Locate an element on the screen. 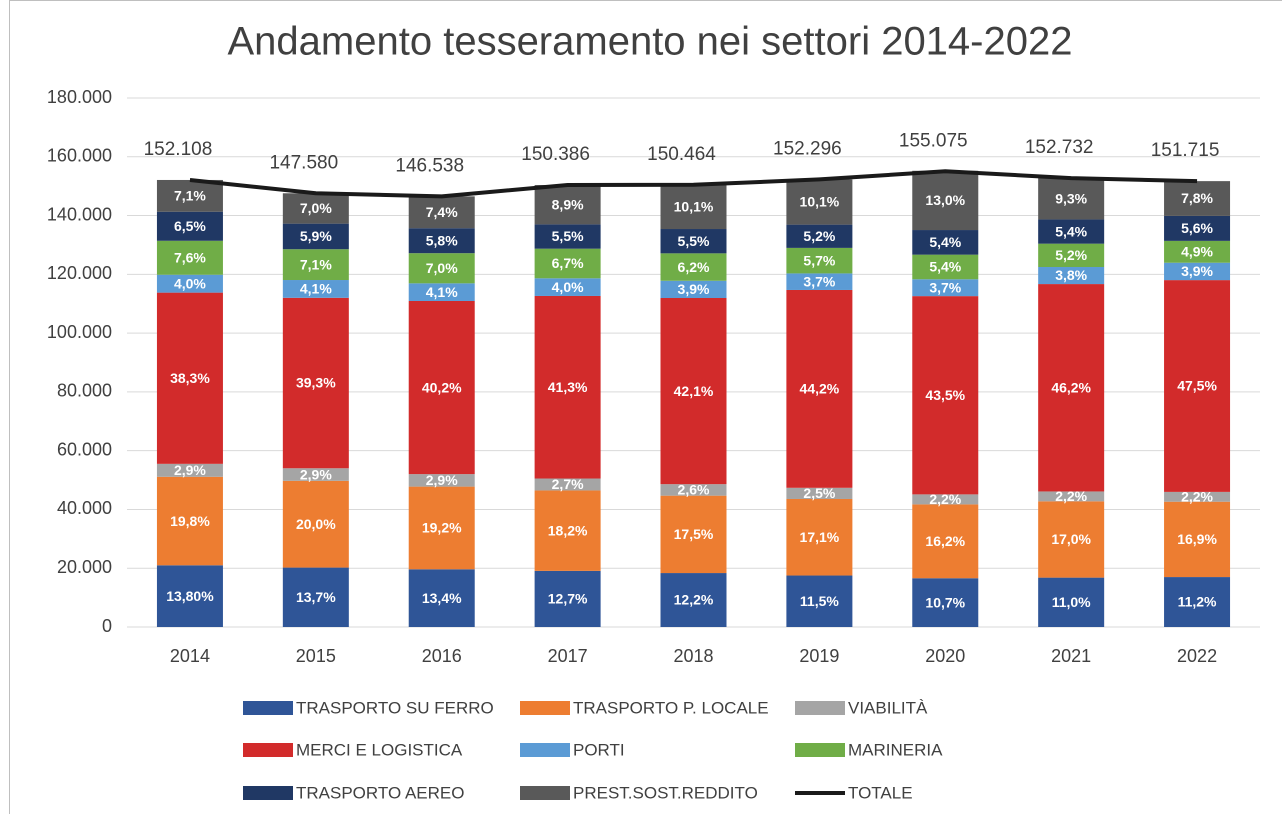 Image resolution: width=1282 pixels, height=814 pixels. data-label: 16,2% is located at coordinates (945, 541).